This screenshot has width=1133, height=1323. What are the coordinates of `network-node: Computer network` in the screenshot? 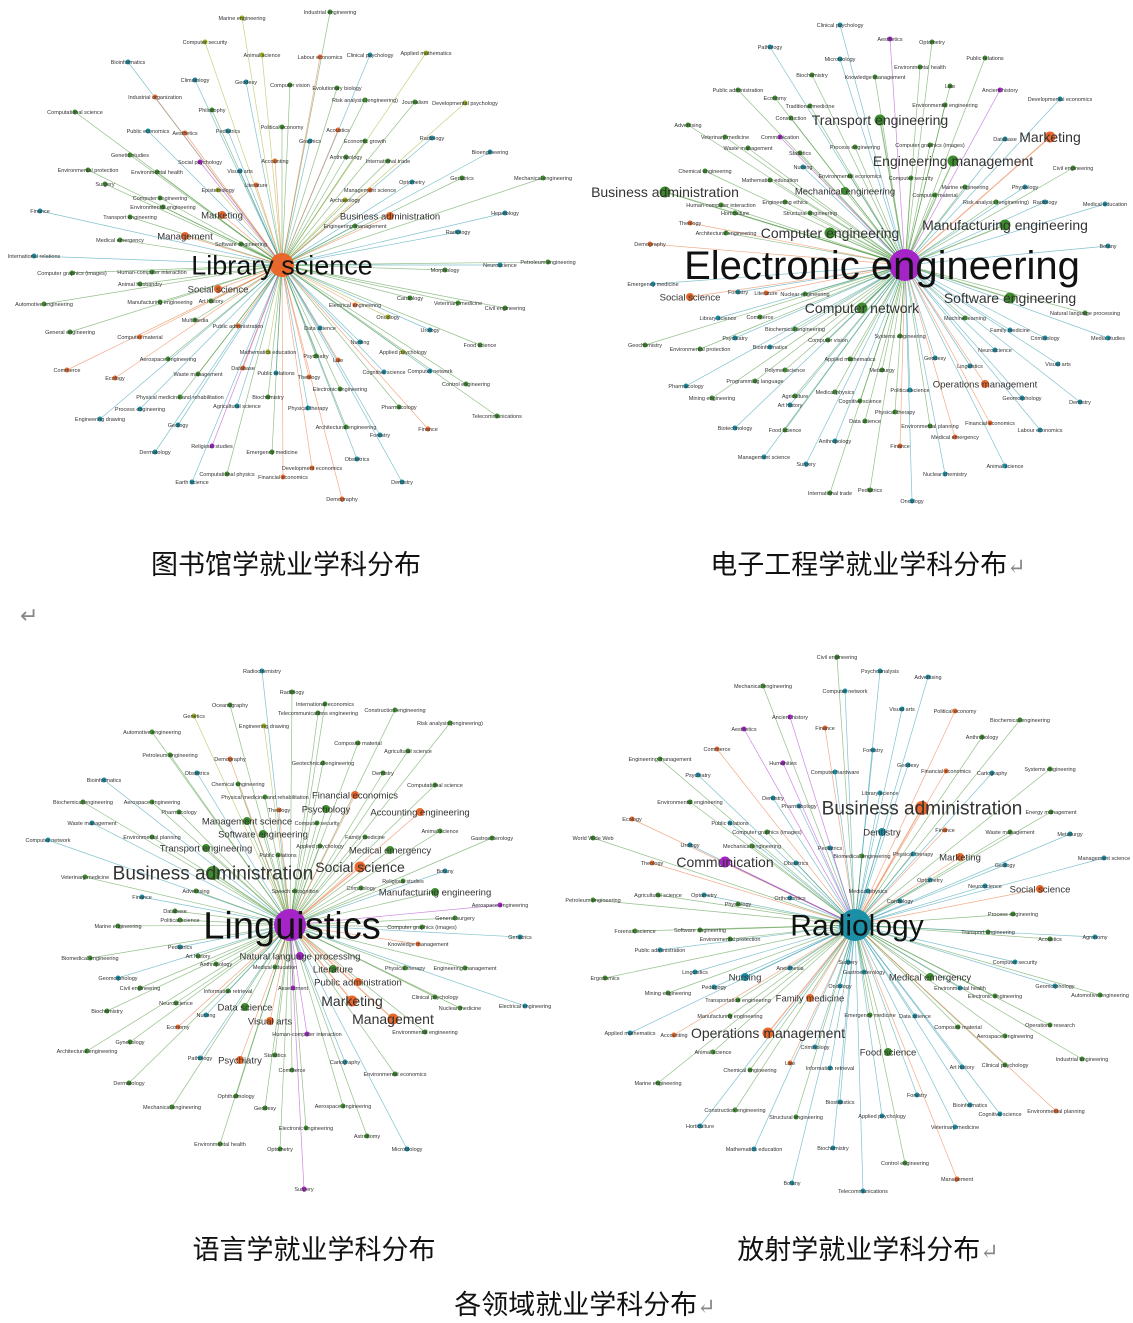 It's located at (845, 691).